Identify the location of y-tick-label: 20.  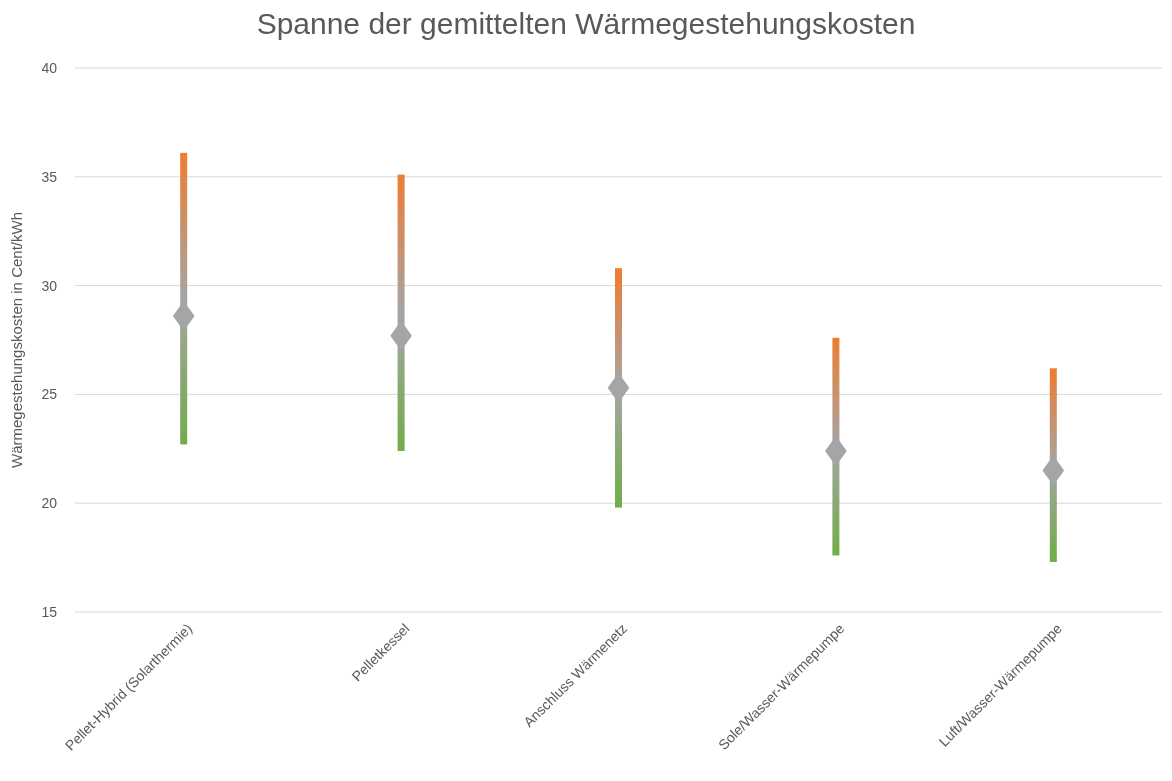
(49, 503).